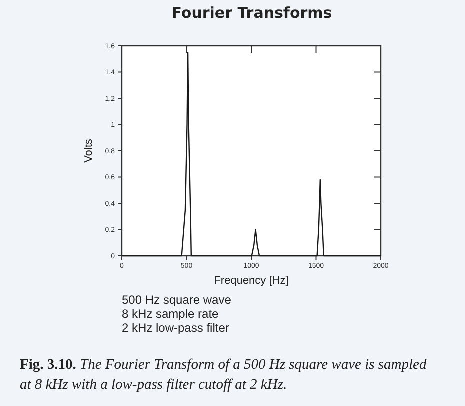  Describe the element at coordinates (176, 328) in the screenshot. I see `text: 2 kHz low-pass filter` at that location.